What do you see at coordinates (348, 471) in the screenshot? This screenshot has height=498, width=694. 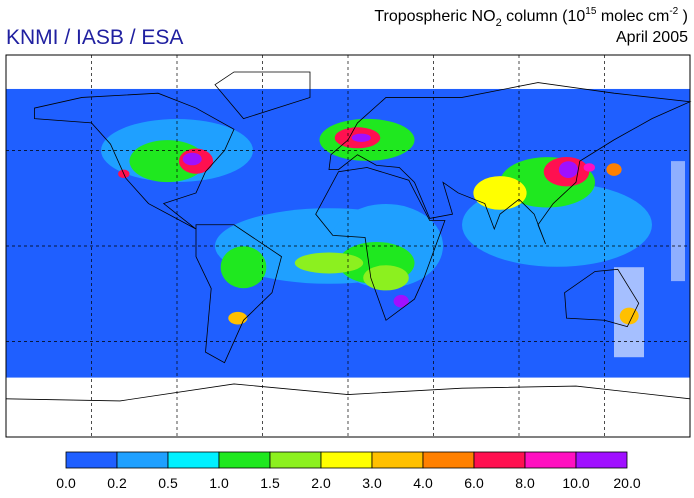 I see `colorbar: 0.0 0.2 0.5 1.0 1.5 2.0 3.0 4.0 6.0 8.0 10.0 20.0` at bounding box center [348, 471].